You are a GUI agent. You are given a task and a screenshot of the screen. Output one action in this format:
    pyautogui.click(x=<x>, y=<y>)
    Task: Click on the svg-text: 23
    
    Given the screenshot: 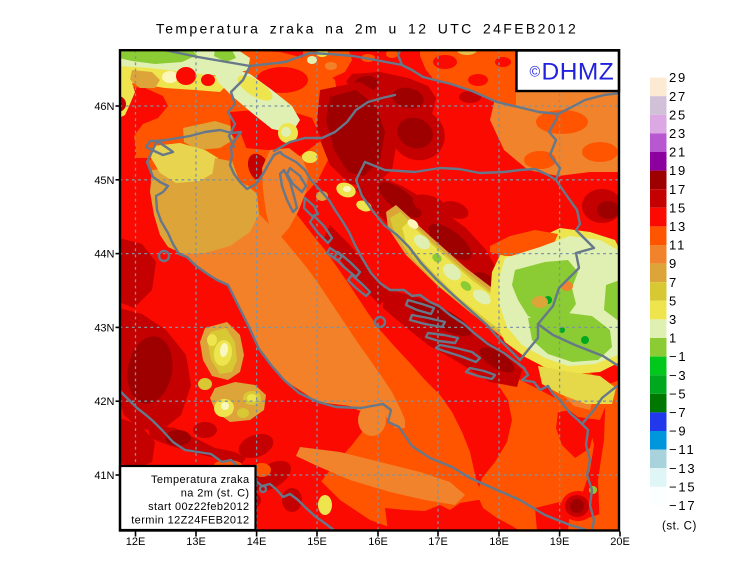 What is the action you would take?
    pyautogui.click(x=678, y=133)
    